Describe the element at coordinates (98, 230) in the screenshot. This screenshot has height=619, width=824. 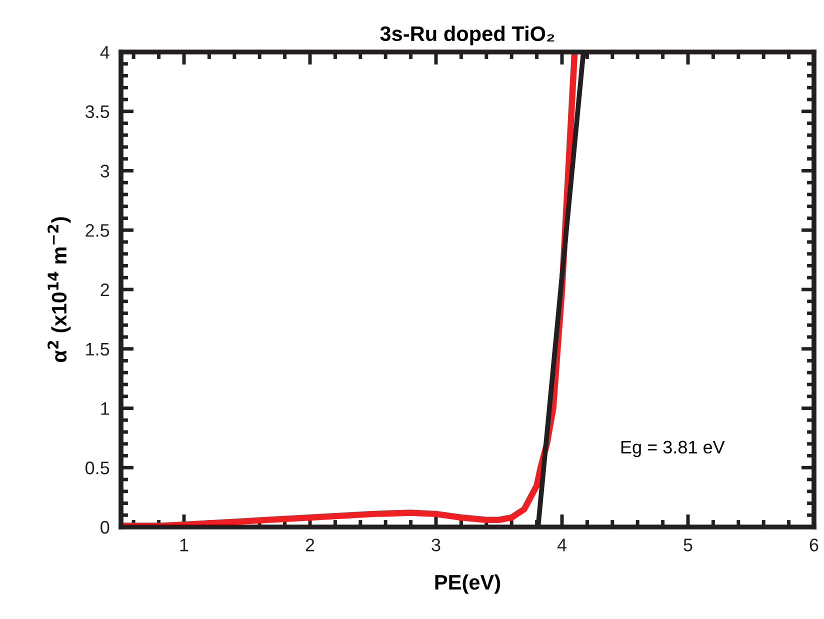
I see `y-tick-label: 2.5` at that location.